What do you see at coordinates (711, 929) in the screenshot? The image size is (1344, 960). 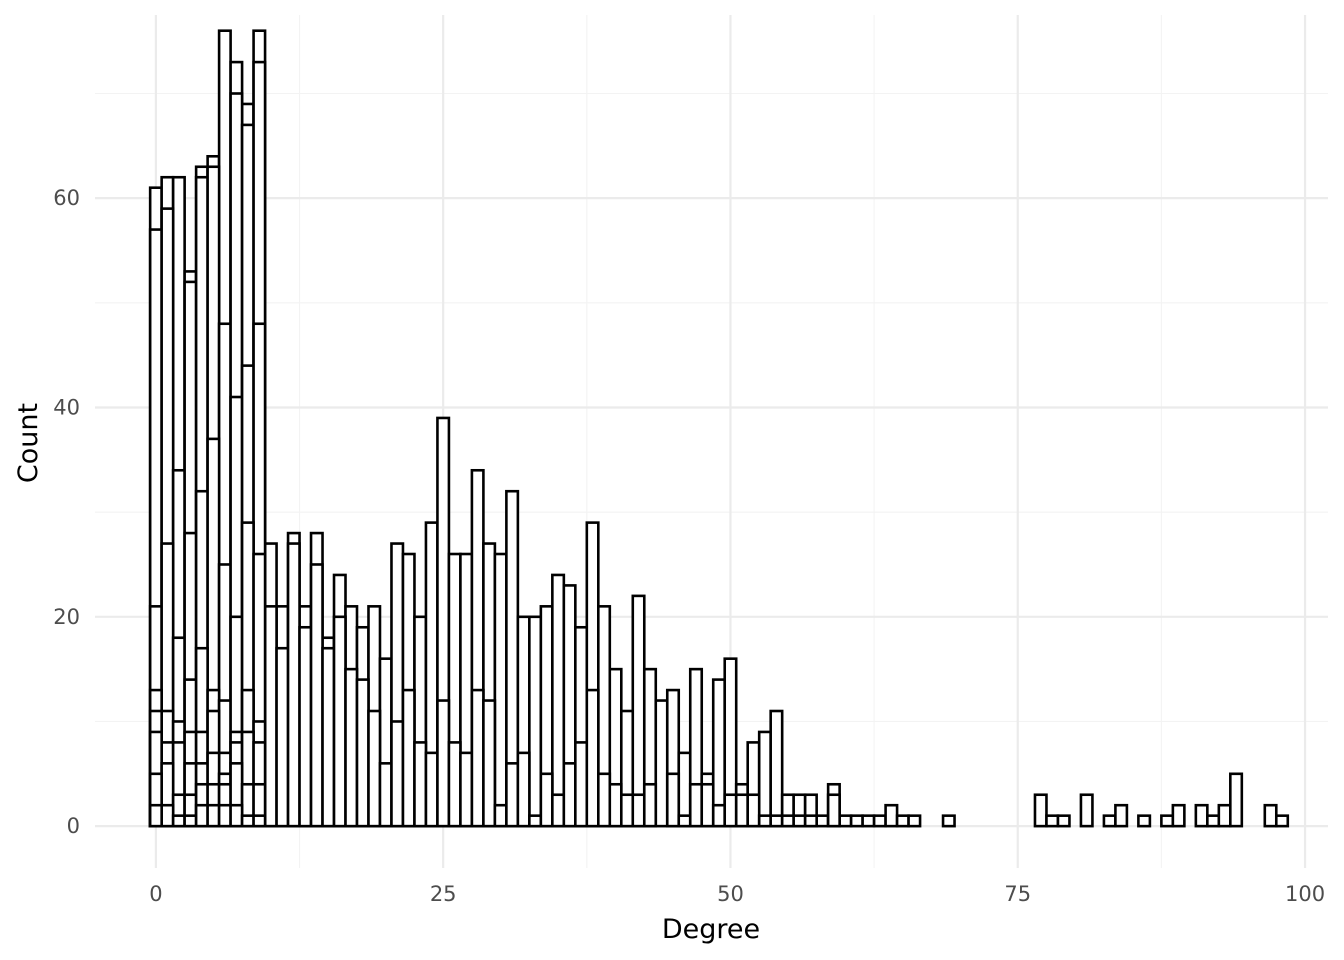 I see `x-axis-title: Degree` at bounding box center [711, 929].